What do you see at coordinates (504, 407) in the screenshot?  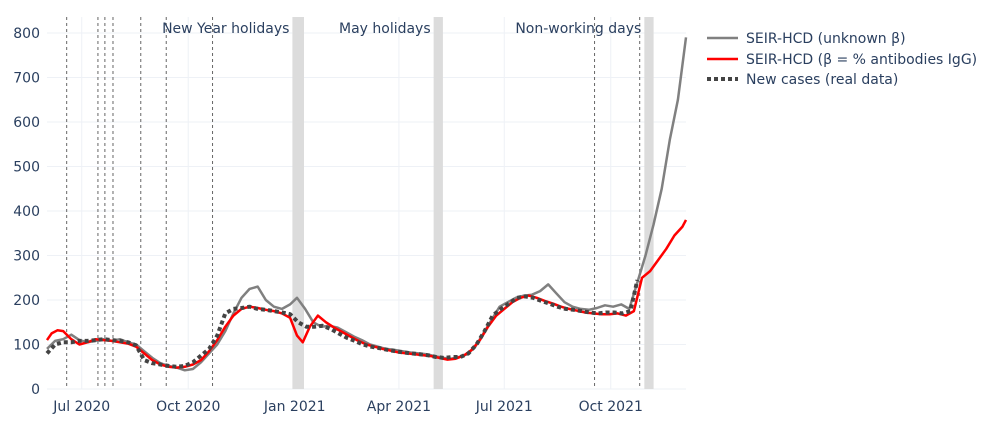 I see `x-tick-label: Jul 2021` at bounding box center [504, 407].